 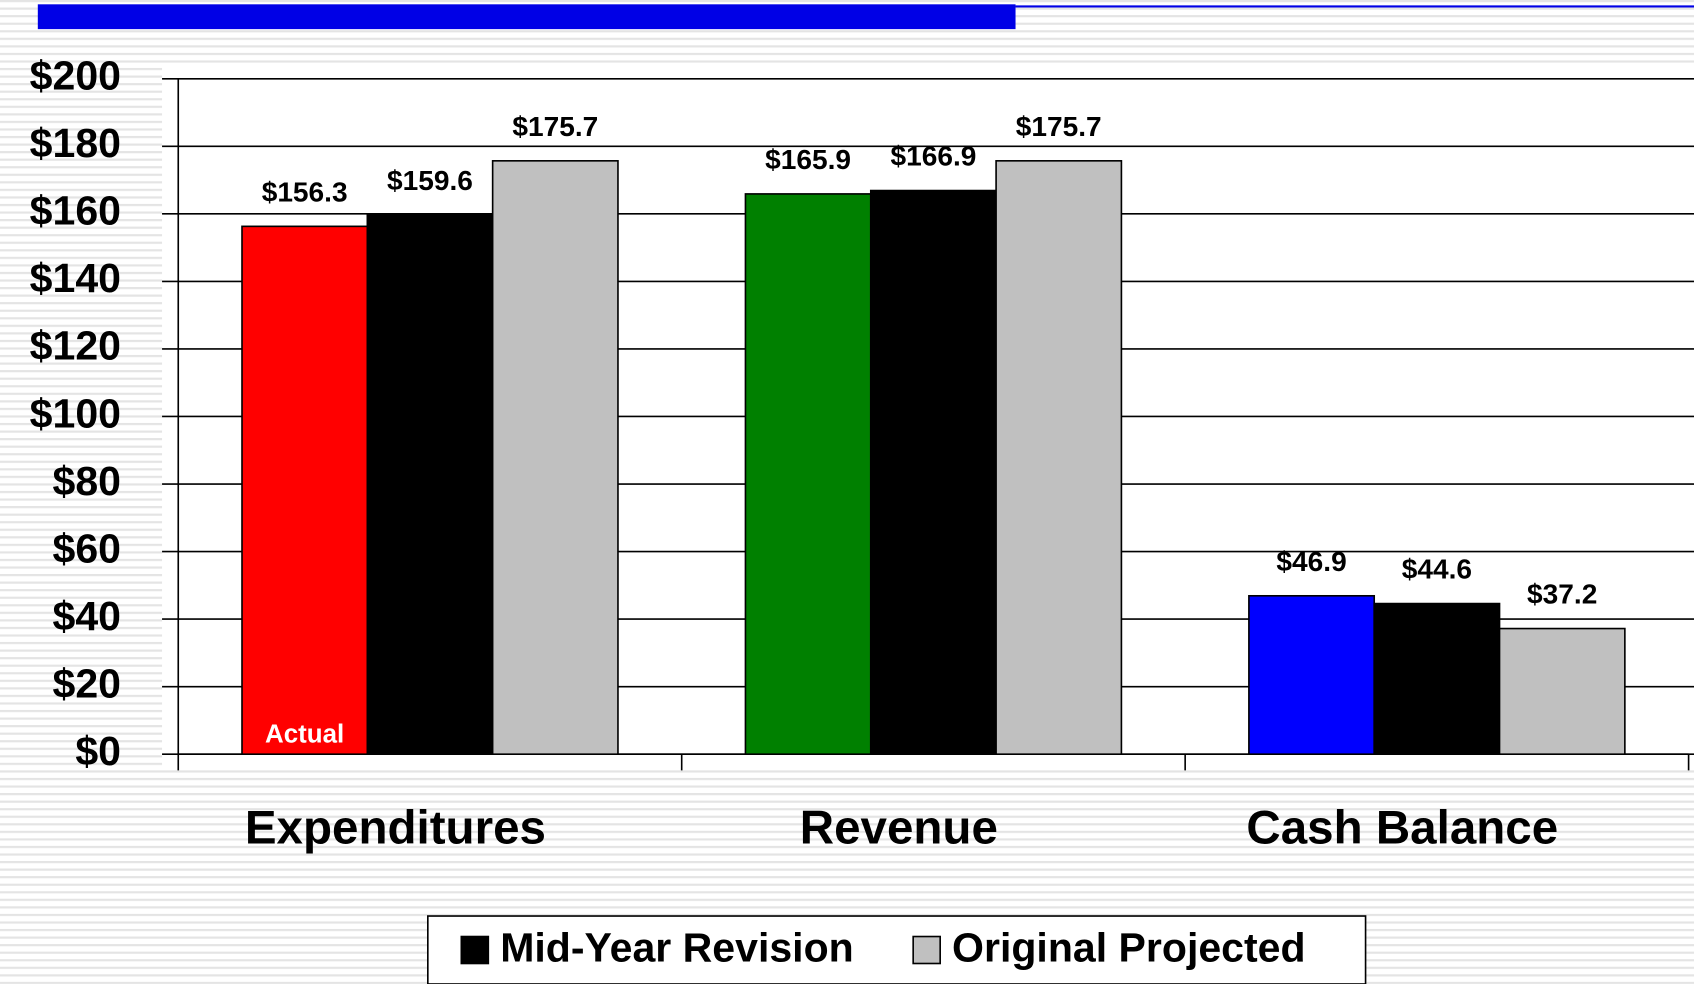 I want to click on y-tick-label: $200, so click(x=75, y=76).